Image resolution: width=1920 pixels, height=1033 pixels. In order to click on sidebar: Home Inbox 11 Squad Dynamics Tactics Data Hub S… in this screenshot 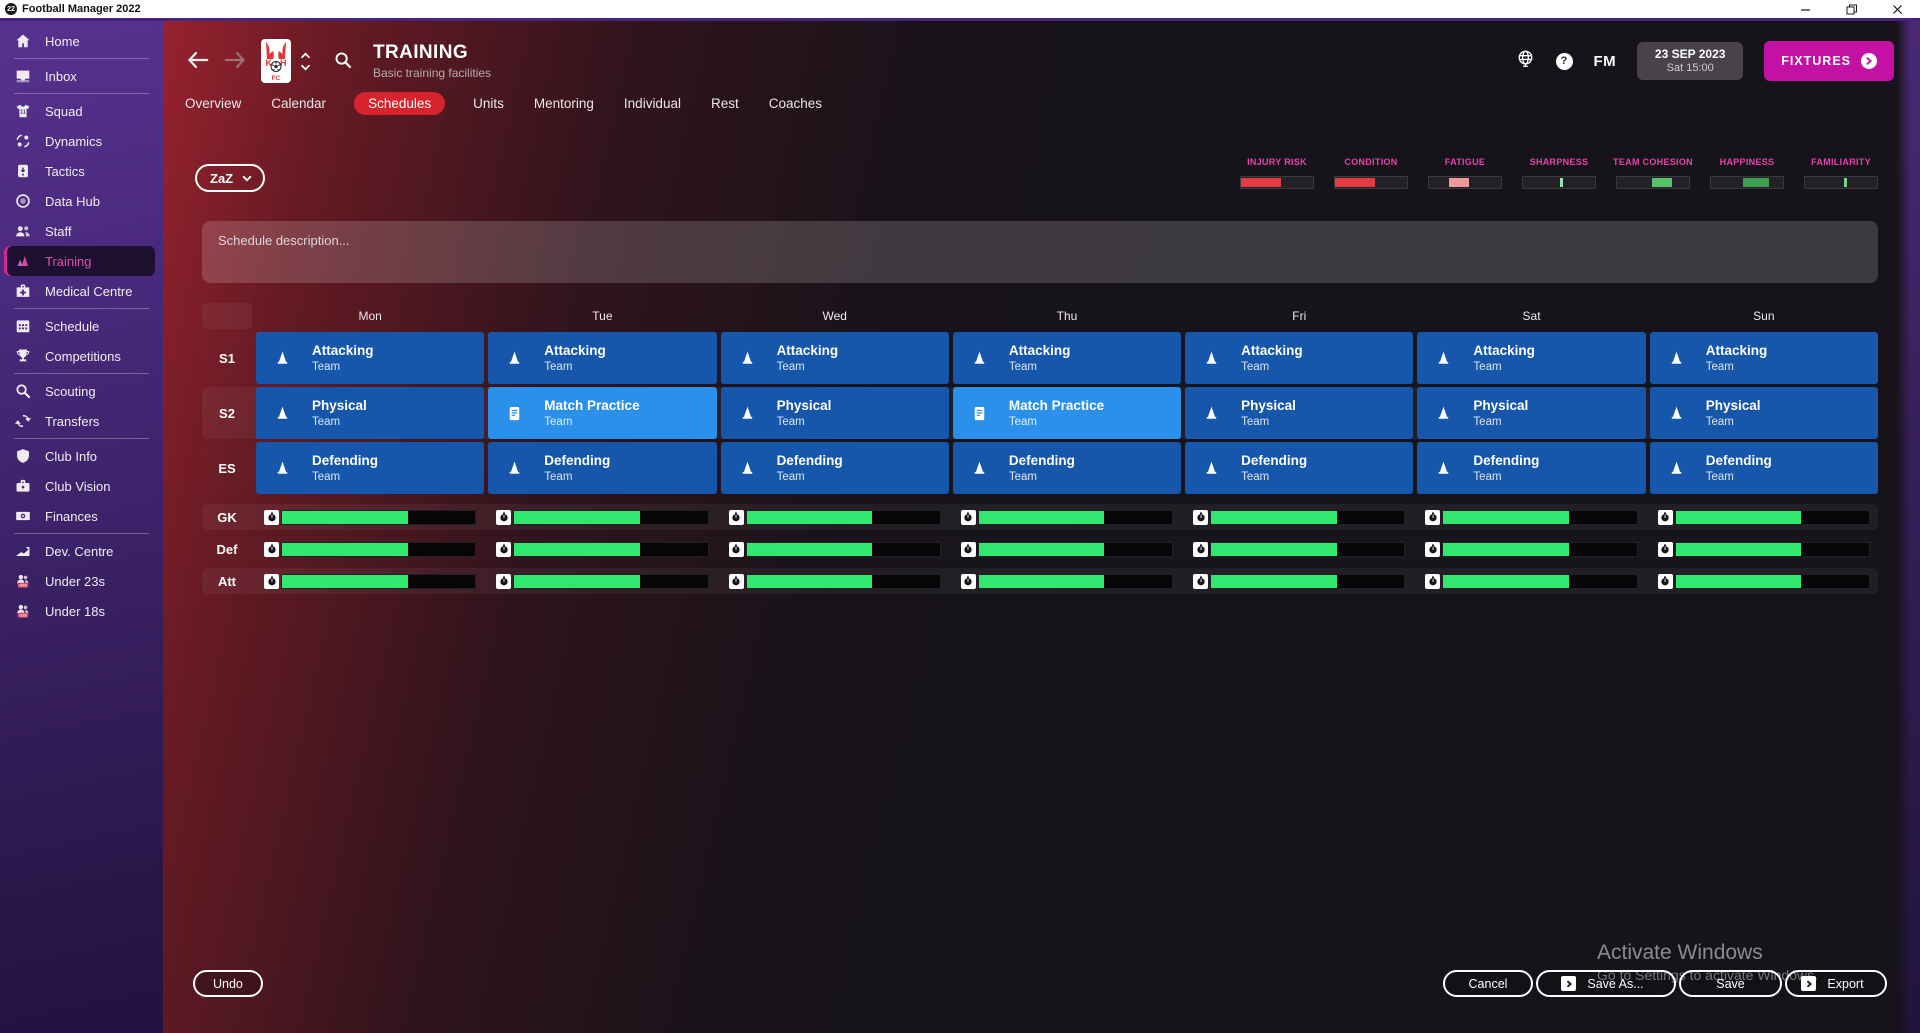, I will do `click(81, 527)`.